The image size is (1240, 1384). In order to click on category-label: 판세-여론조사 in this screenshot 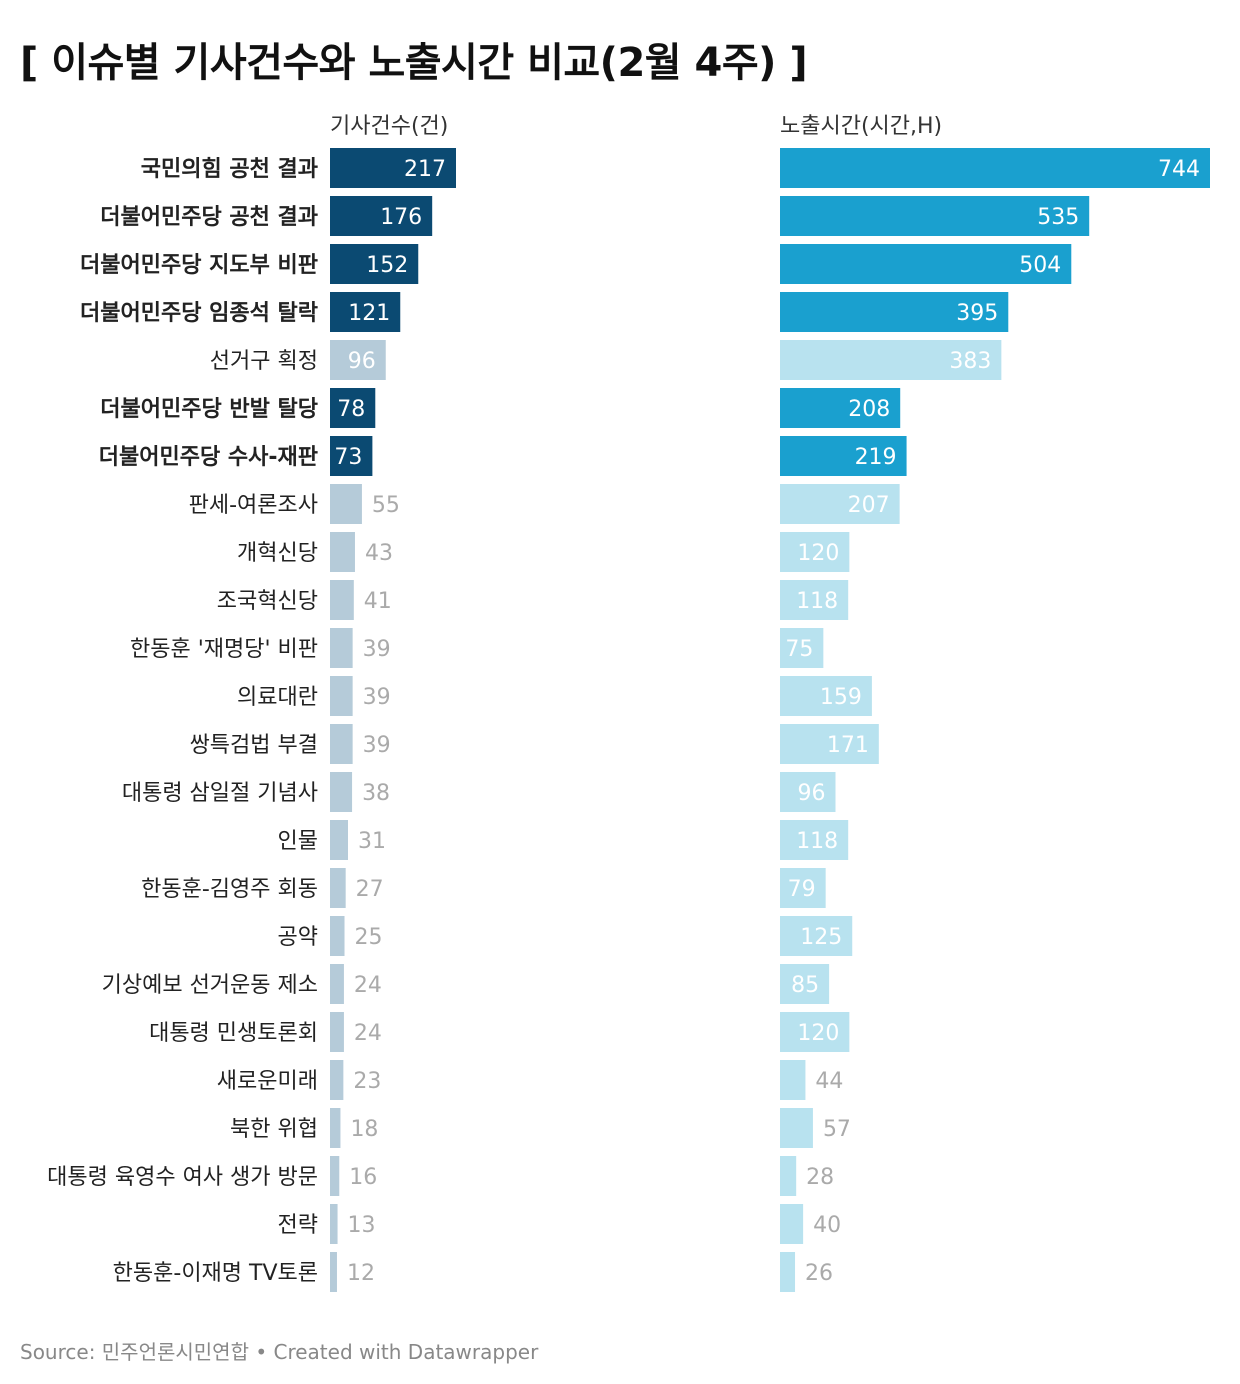, I will do `click(253, 505)`.